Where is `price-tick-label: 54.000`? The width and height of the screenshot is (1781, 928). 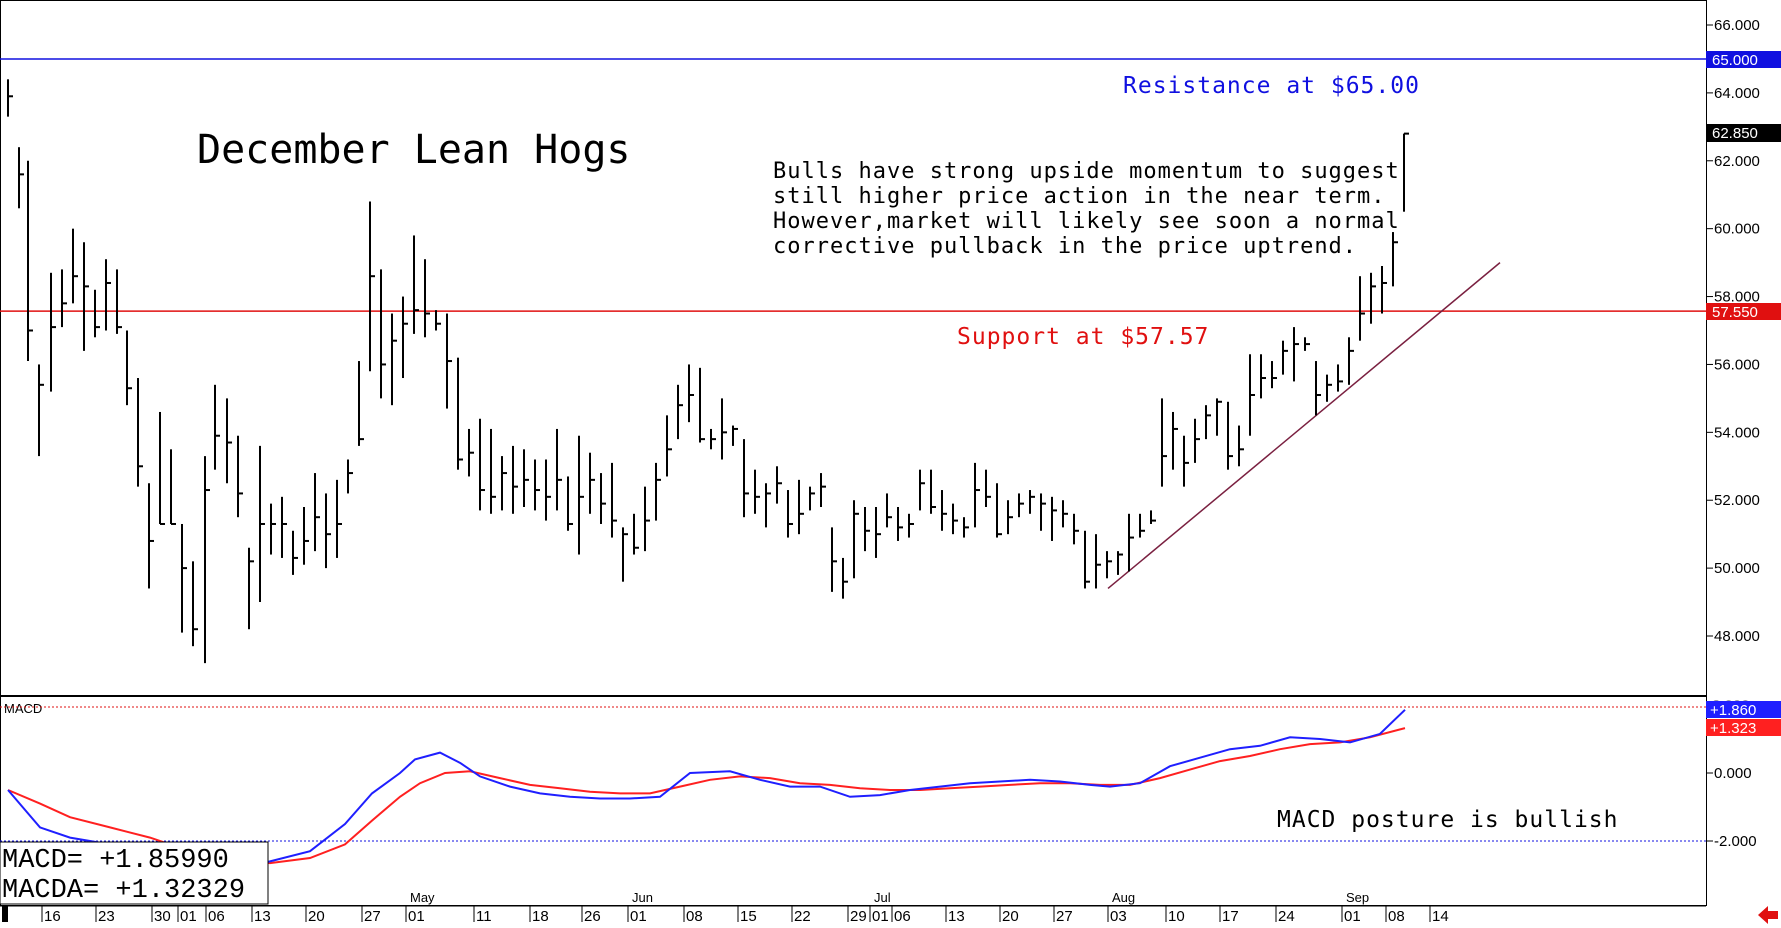
price-tick-label: 54.000 is located at coordinates (1737, 432).